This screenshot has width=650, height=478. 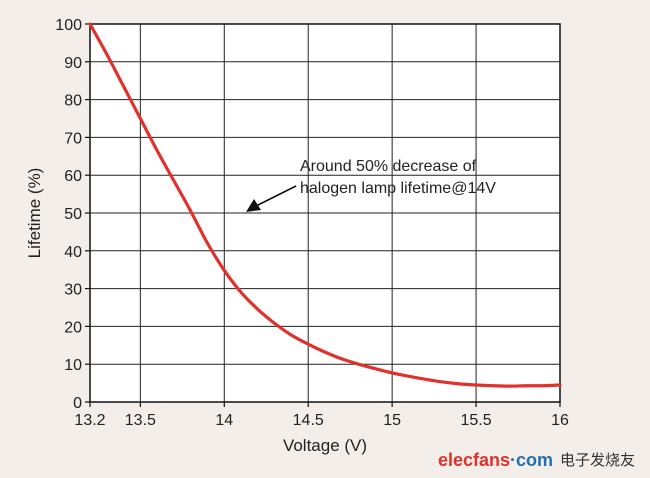 I want to click on watermark-domain: com, so click(x=534, y=460).